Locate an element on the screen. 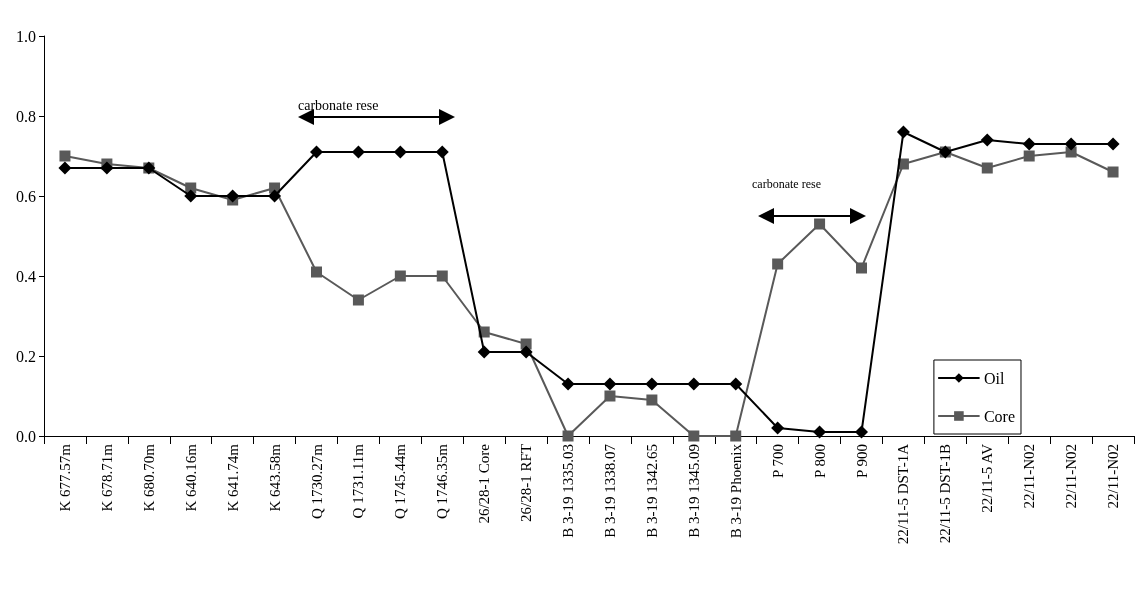 The width and height of the screenshot is (1136, 606). x-tick-label: 22/11-5 DST-1B is located at coordinates (945, 494).